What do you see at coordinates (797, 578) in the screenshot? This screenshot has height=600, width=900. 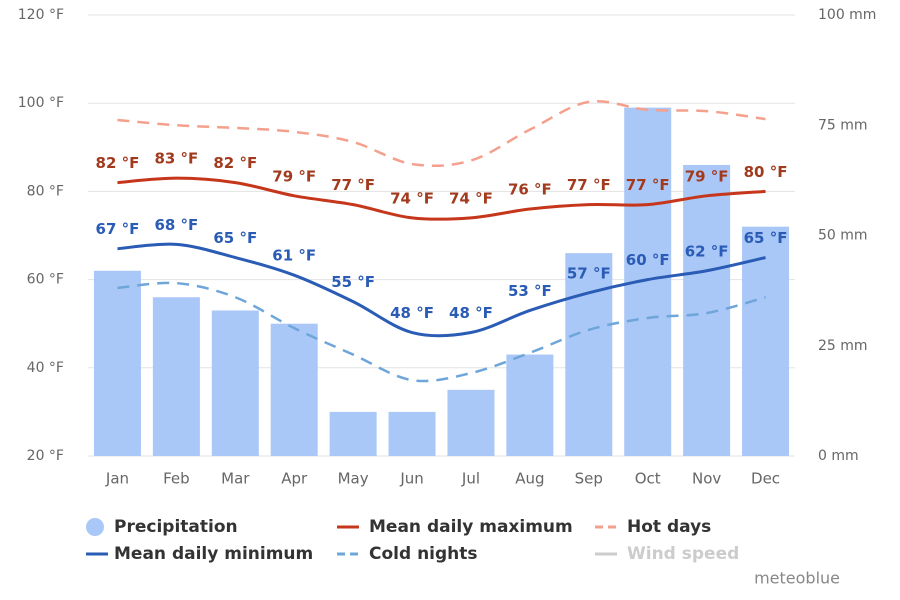 I see `source: meteoblue` at bounding box center [797, 578].